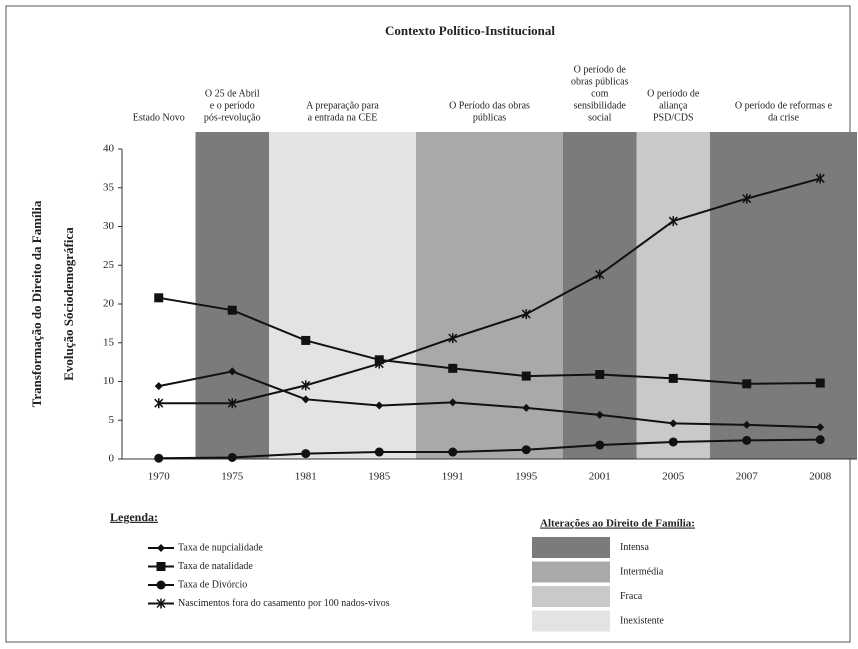  I want to click on period-label: pós-revolução, so click(232, 117).